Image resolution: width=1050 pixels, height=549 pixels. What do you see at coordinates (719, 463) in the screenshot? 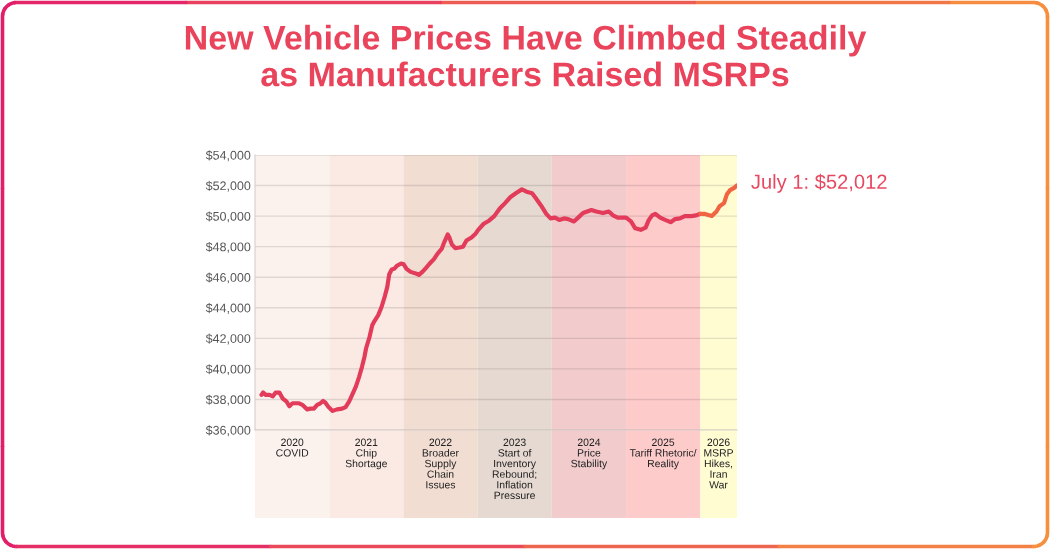
I see `x-tick-label: 2026 MSRP Hikes, Iran War` at bounding box center [719, 463].